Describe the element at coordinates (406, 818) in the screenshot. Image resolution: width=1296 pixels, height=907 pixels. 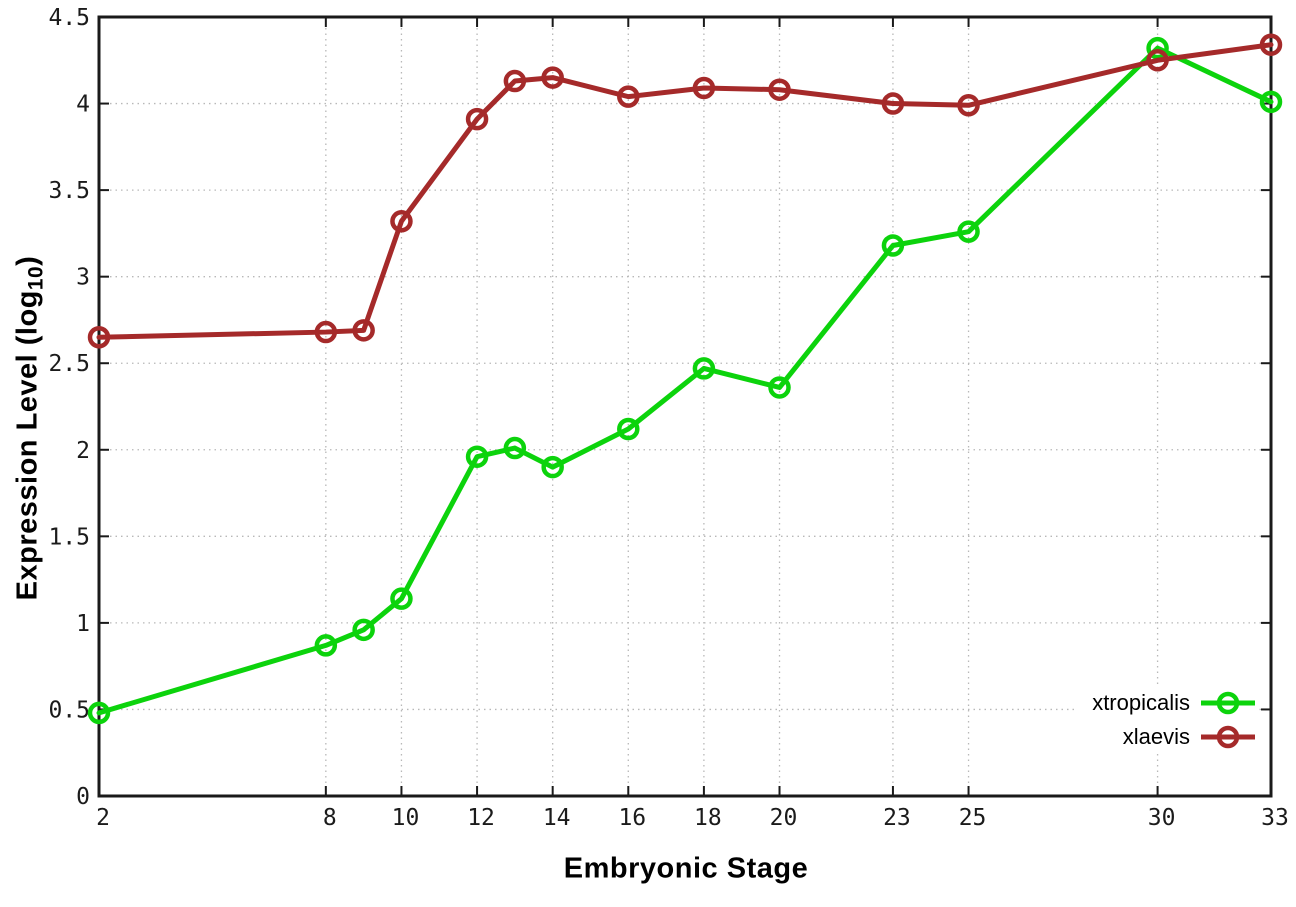
I see `x-tick-label: 10` at that location.